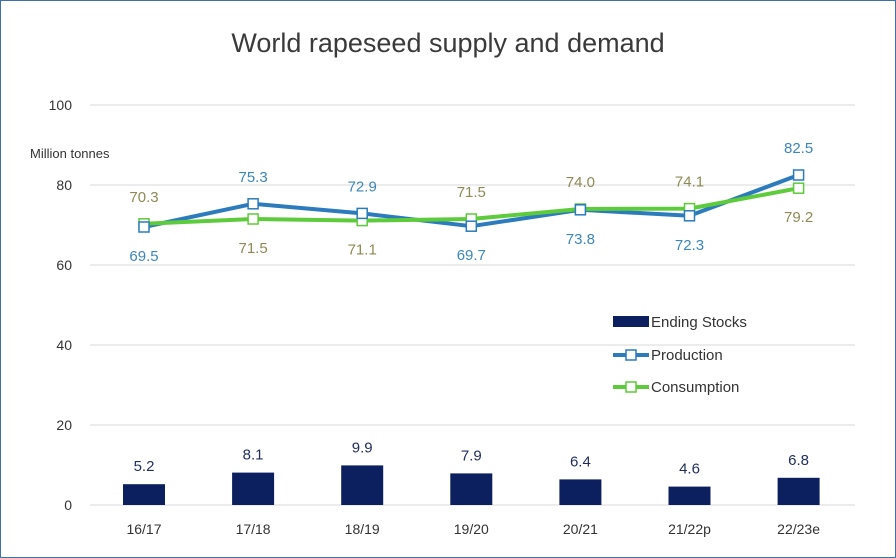 This screenshot has width=896, height=558. What do you see at coordinates (143, 529) in the screenshot?
I see `x-tick-label: 16/17` at bounding box center [143, 529].